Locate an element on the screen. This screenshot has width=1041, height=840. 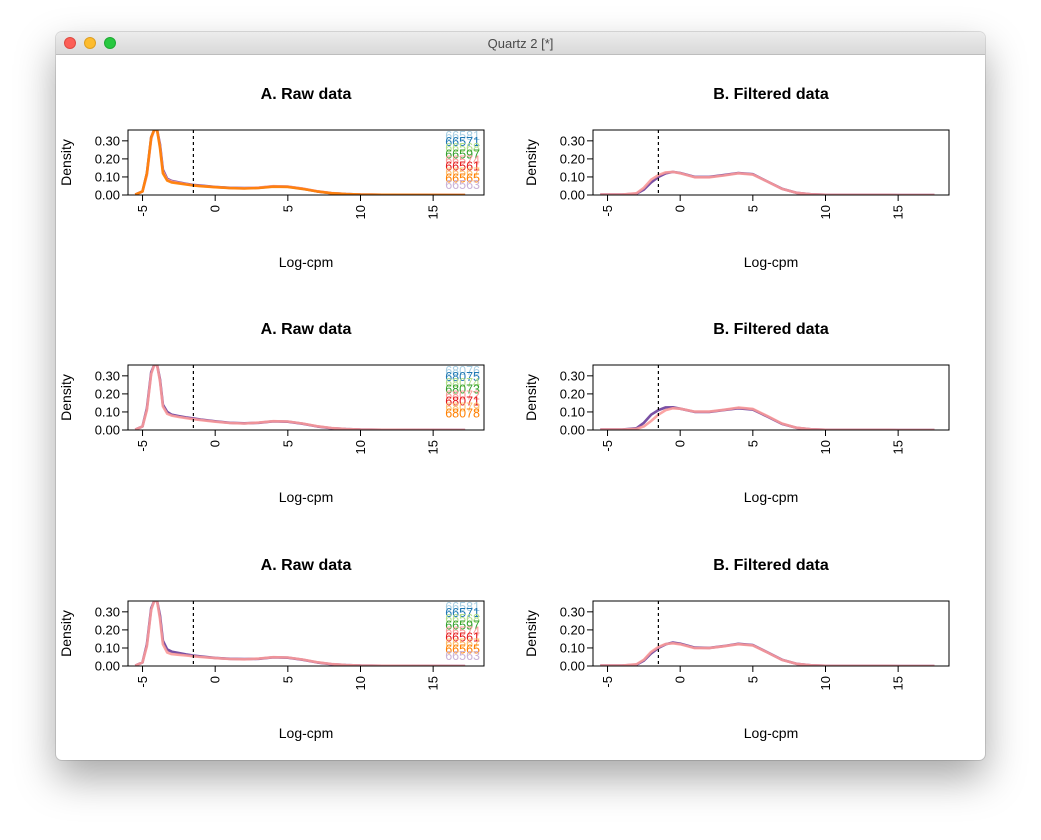
legend-entry: 66565 is located at coordinates (462, 179).